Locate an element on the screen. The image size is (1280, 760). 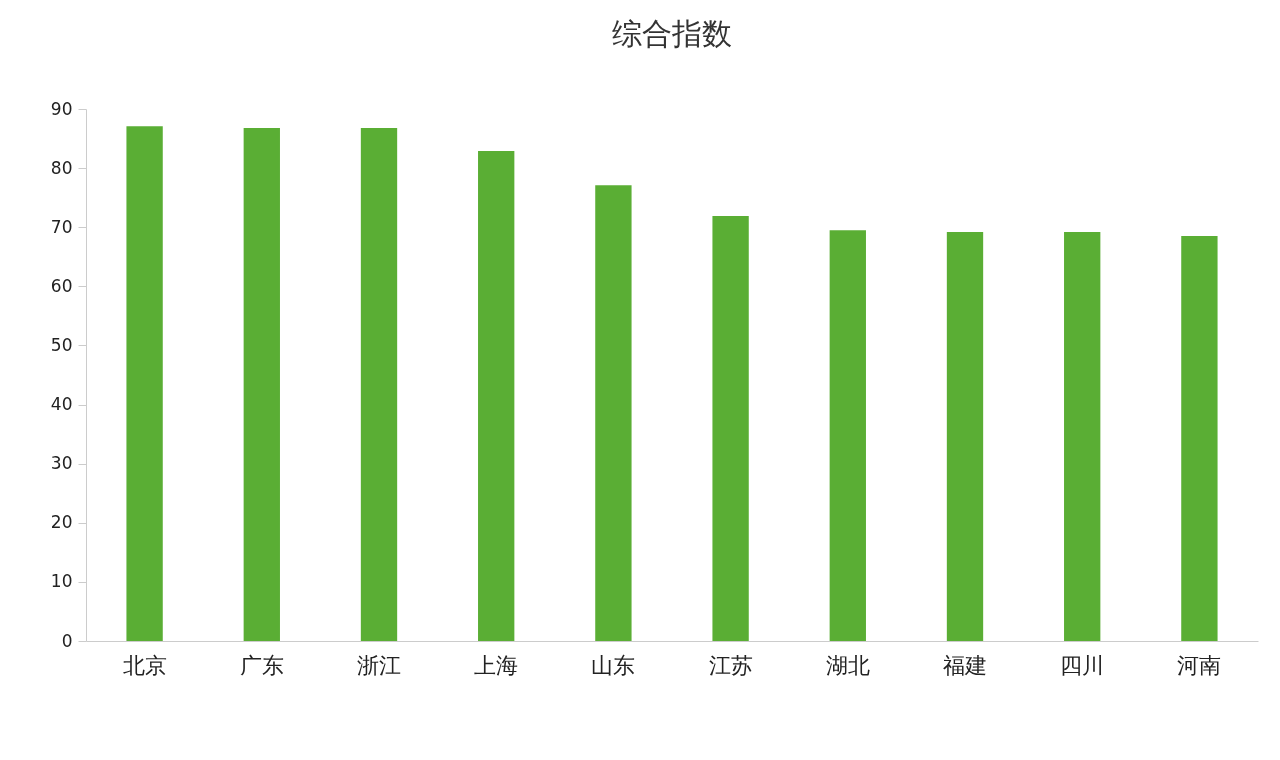
x-tick-label: 上海 is located at coordinates (496, 665).